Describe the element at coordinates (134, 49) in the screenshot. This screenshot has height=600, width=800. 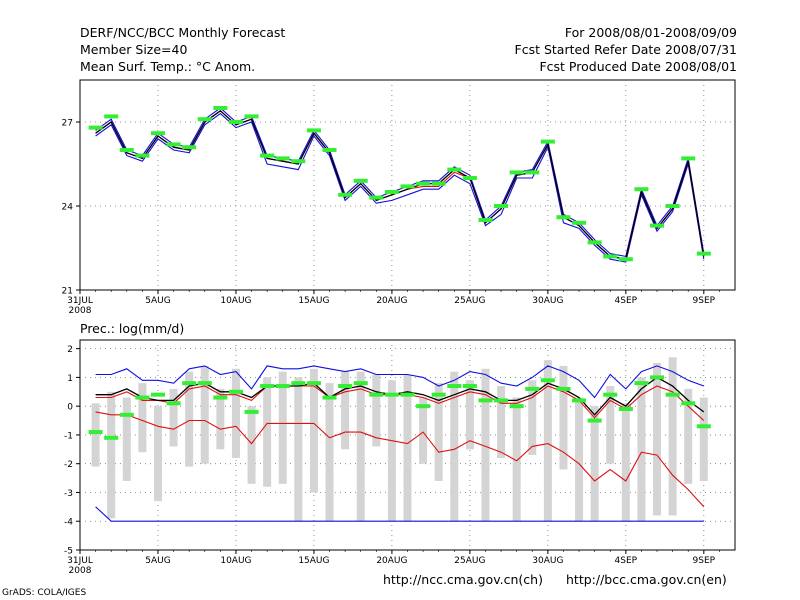
I see `member-size-label: Member Size=40` at that location.